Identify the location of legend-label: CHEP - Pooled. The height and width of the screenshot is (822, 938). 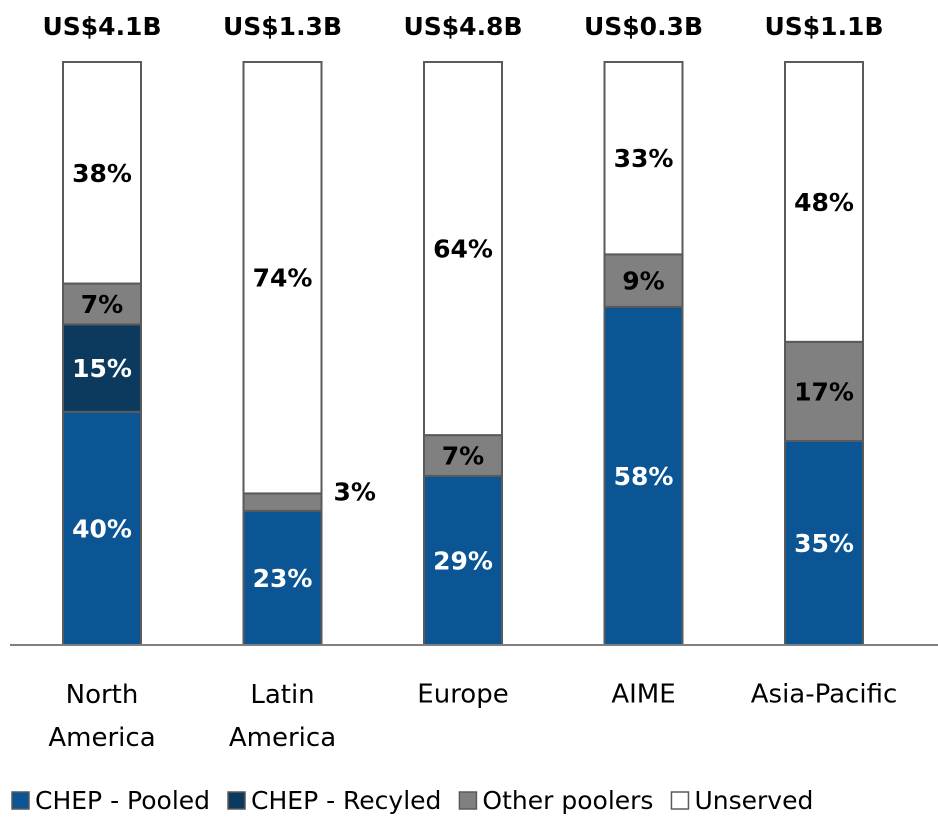
(122, 800).